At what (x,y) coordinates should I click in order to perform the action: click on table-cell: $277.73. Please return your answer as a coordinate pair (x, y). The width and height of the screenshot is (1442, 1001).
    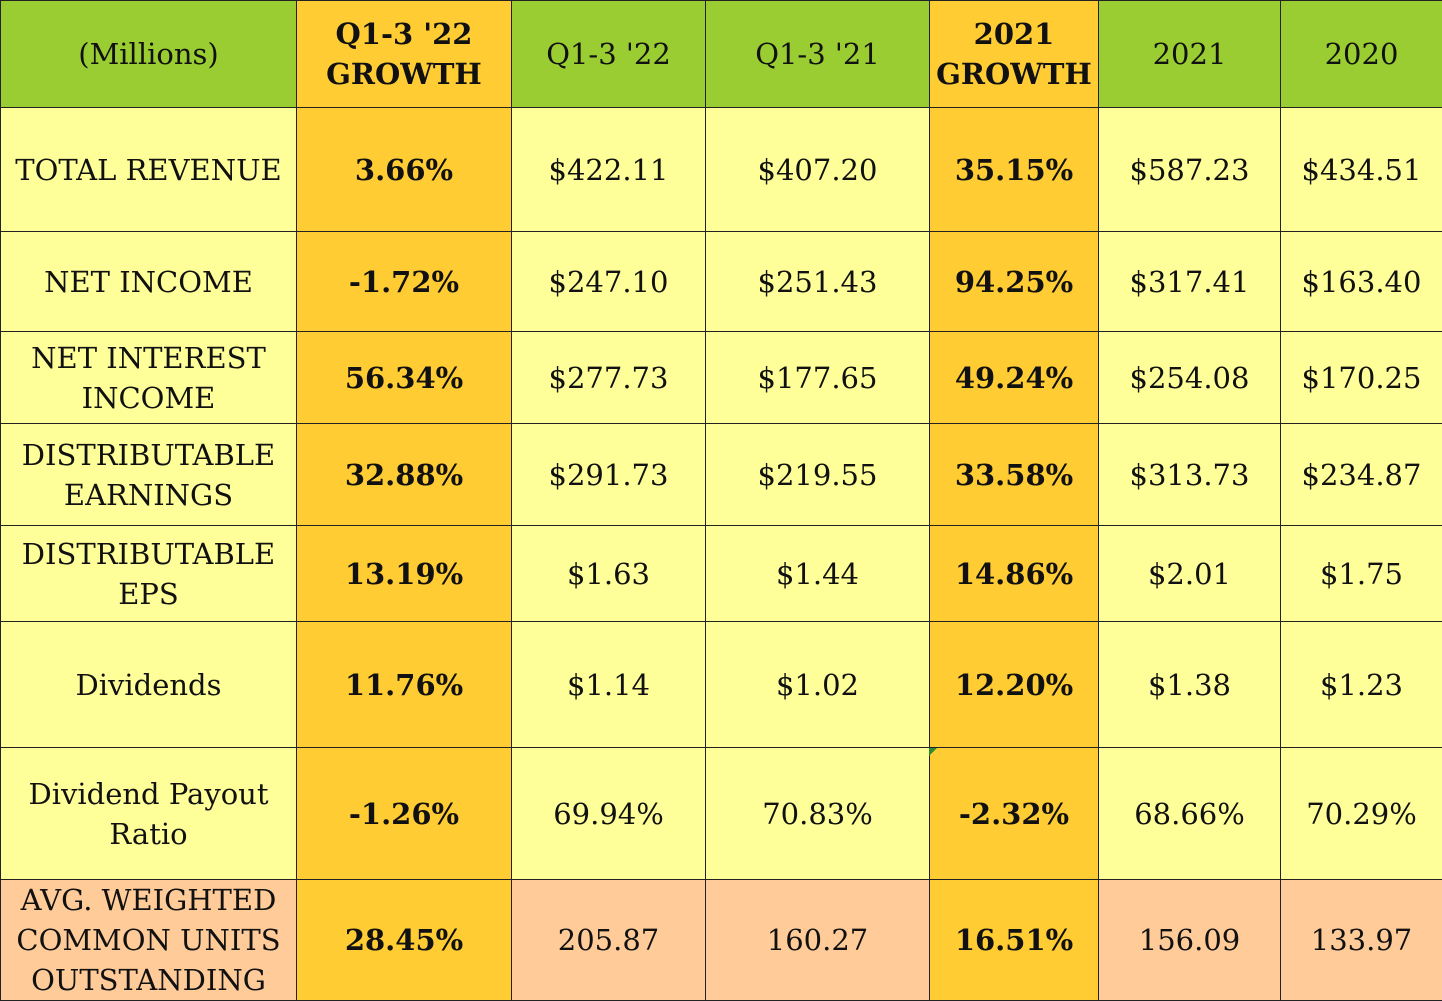
    Looking at the image, I should click on (609, 378).